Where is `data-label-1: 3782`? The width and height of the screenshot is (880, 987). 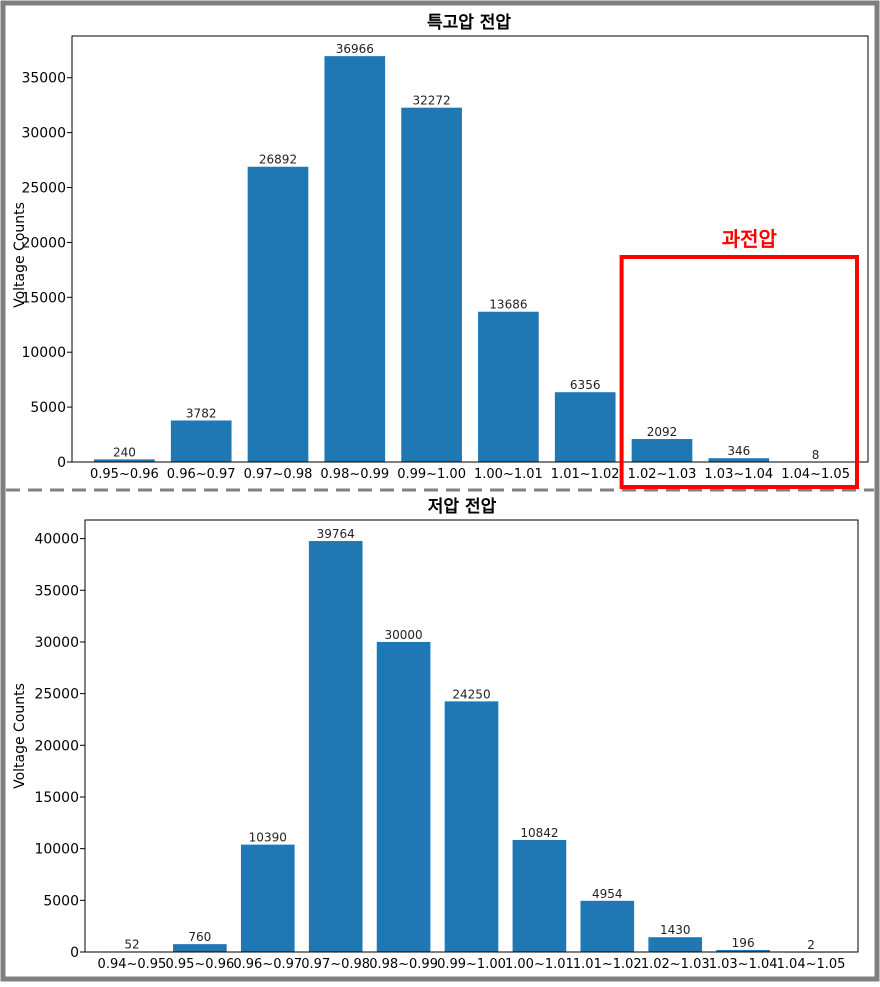
data-label-1: 3782 is located at coordinates (201, 413).